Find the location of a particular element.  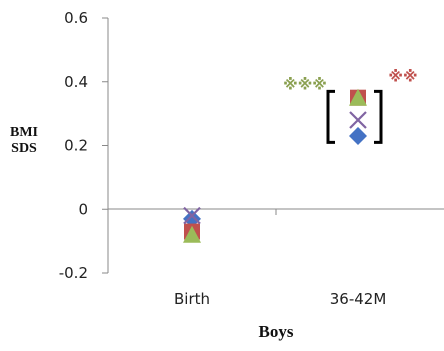

y-tick-label: -0.2 is located at coordinates (73, 273).